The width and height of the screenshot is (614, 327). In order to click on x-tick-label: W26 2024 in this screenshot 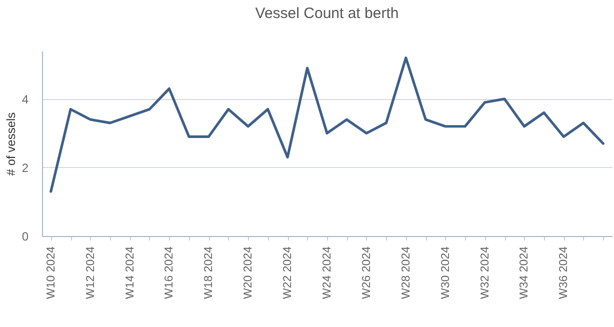, I will do `click(366, 272)`.